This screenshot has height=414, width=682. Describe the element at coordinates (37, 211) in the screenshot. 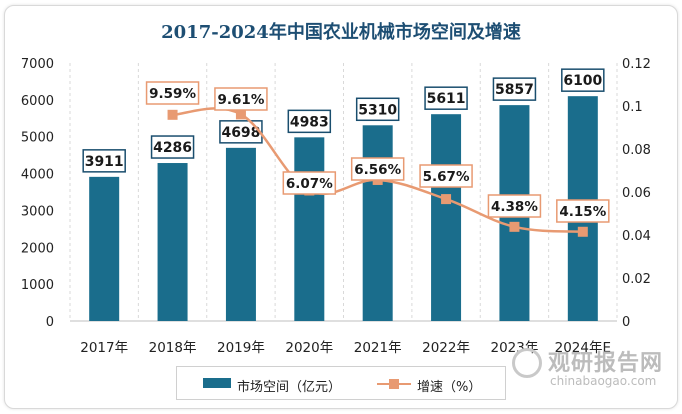

I see `y-left-tick-label: 3000` at that location.